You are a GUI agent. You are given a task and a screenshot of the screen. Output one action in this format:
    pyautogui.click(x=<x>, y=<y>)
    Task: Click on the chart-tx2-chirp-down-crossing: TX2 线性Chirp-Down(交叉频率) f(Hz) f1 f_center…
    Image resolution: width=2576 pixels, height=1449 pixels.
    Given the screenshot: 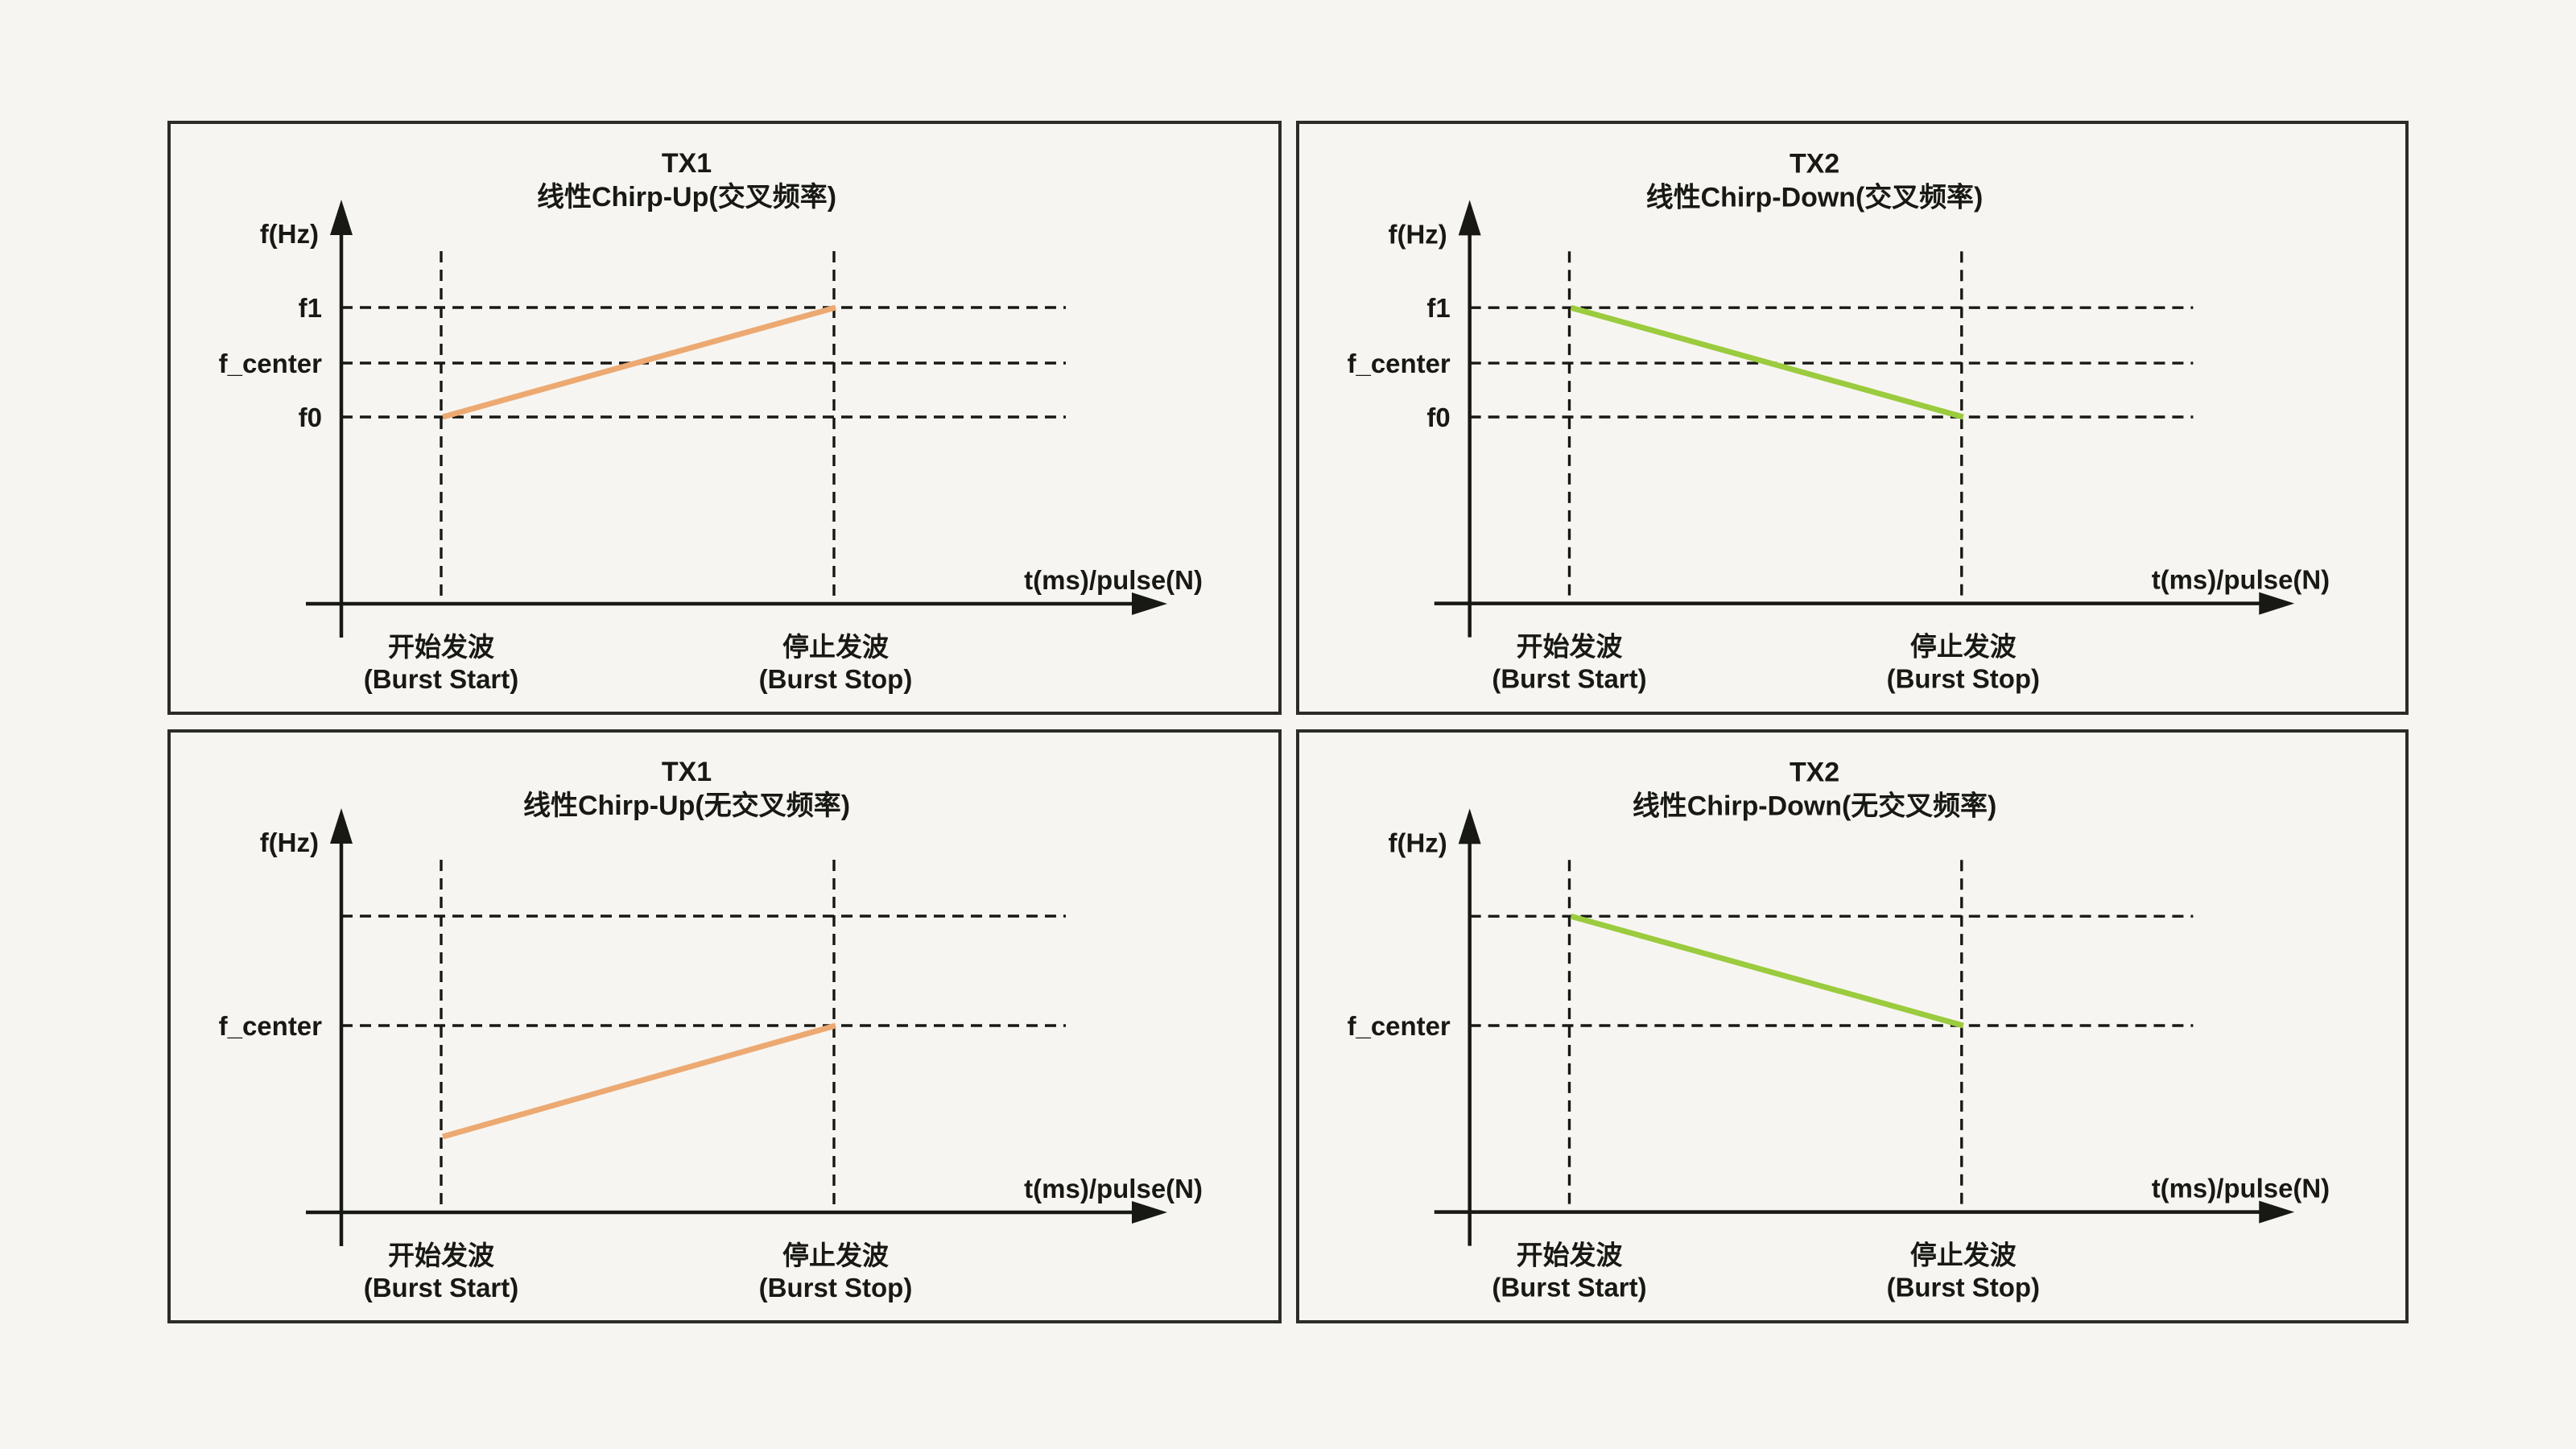 What is the action you would take?
    pyautogui.click(x=1839, y=421)
    